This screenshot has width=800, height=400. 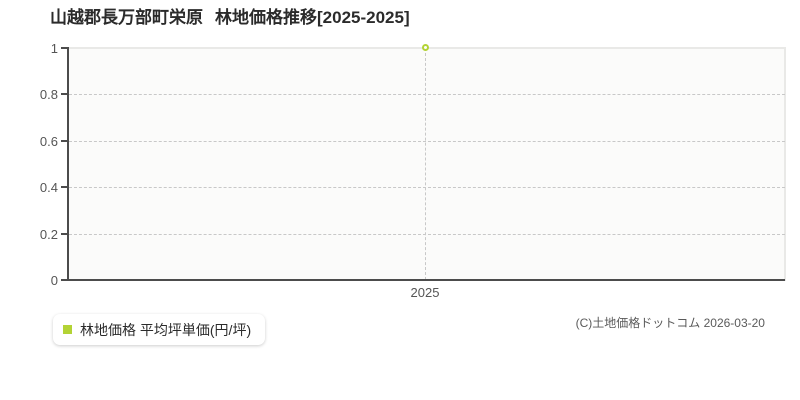 I want to click on y-axis-label: 0.8, so click(x=48, y=94).